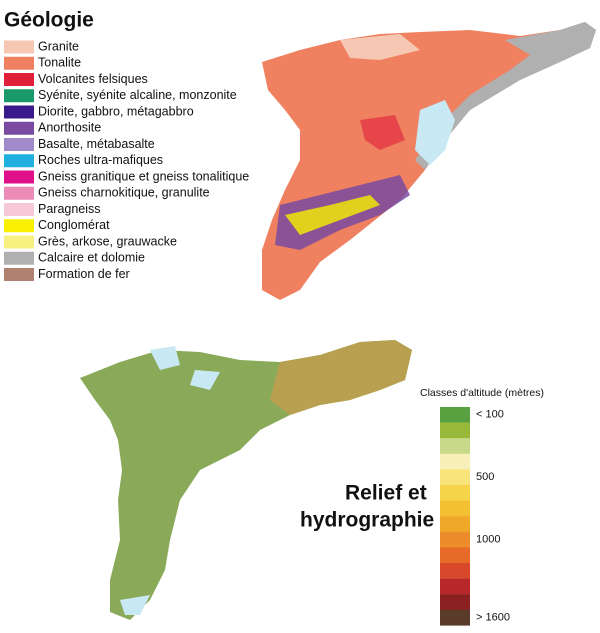 Image resolution: width=600 pixels, height=633 pixels. What do you see at coordinates (116, 111) in the screenshot?
I see `legend-label: Diorite, gabbro, métagabbro` at bounding box center [116, 111].